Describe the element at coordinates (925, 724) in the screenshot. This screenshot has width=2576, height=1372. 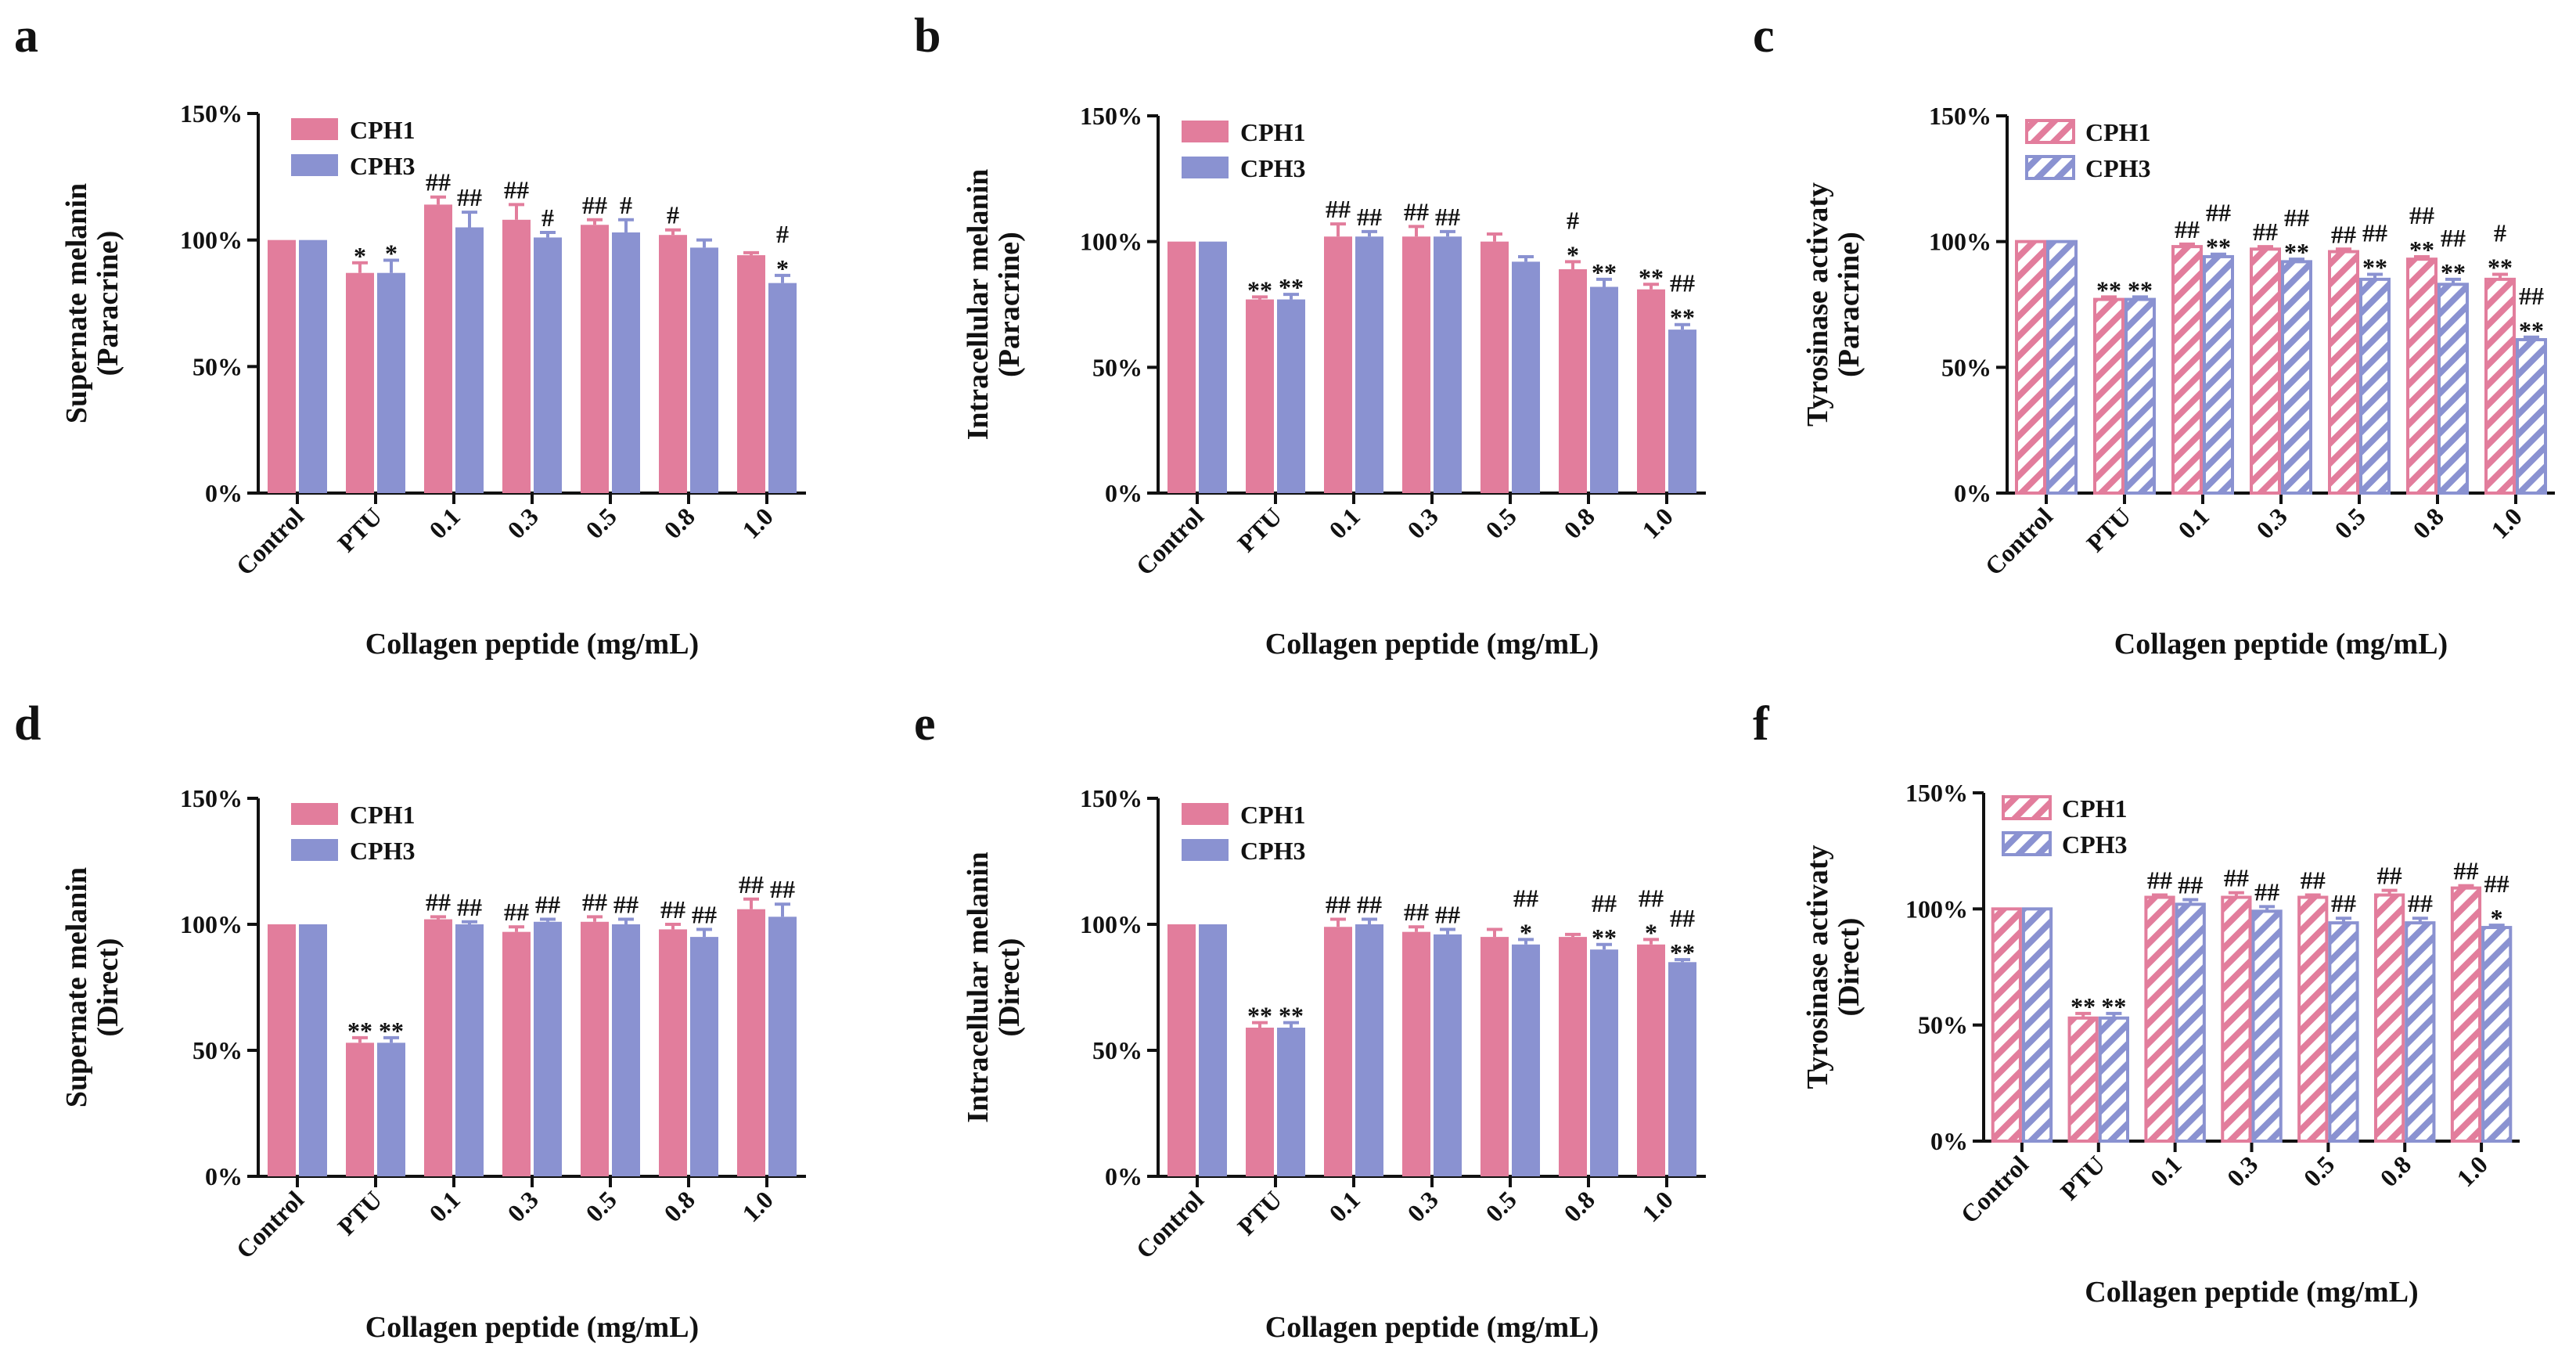
I see `panel-letter: e` at that location.